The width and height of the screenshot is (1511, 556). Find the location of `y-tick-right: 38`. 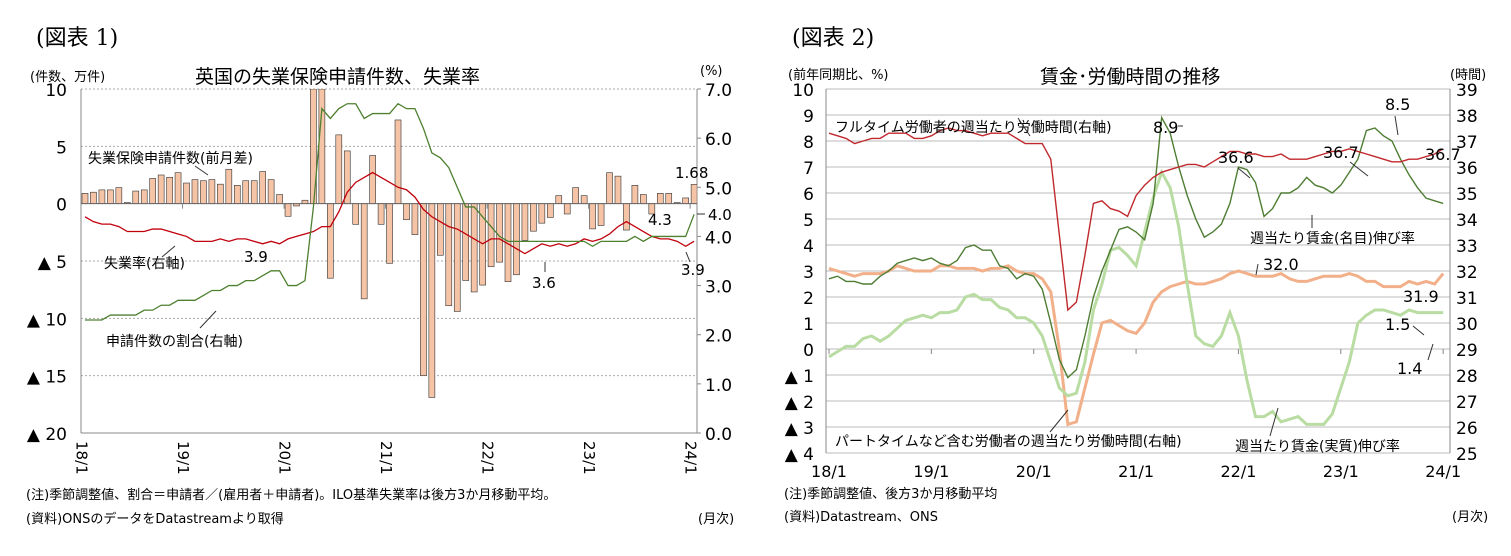

y-tick-right: 38 is located at coordinates (1467, 117).